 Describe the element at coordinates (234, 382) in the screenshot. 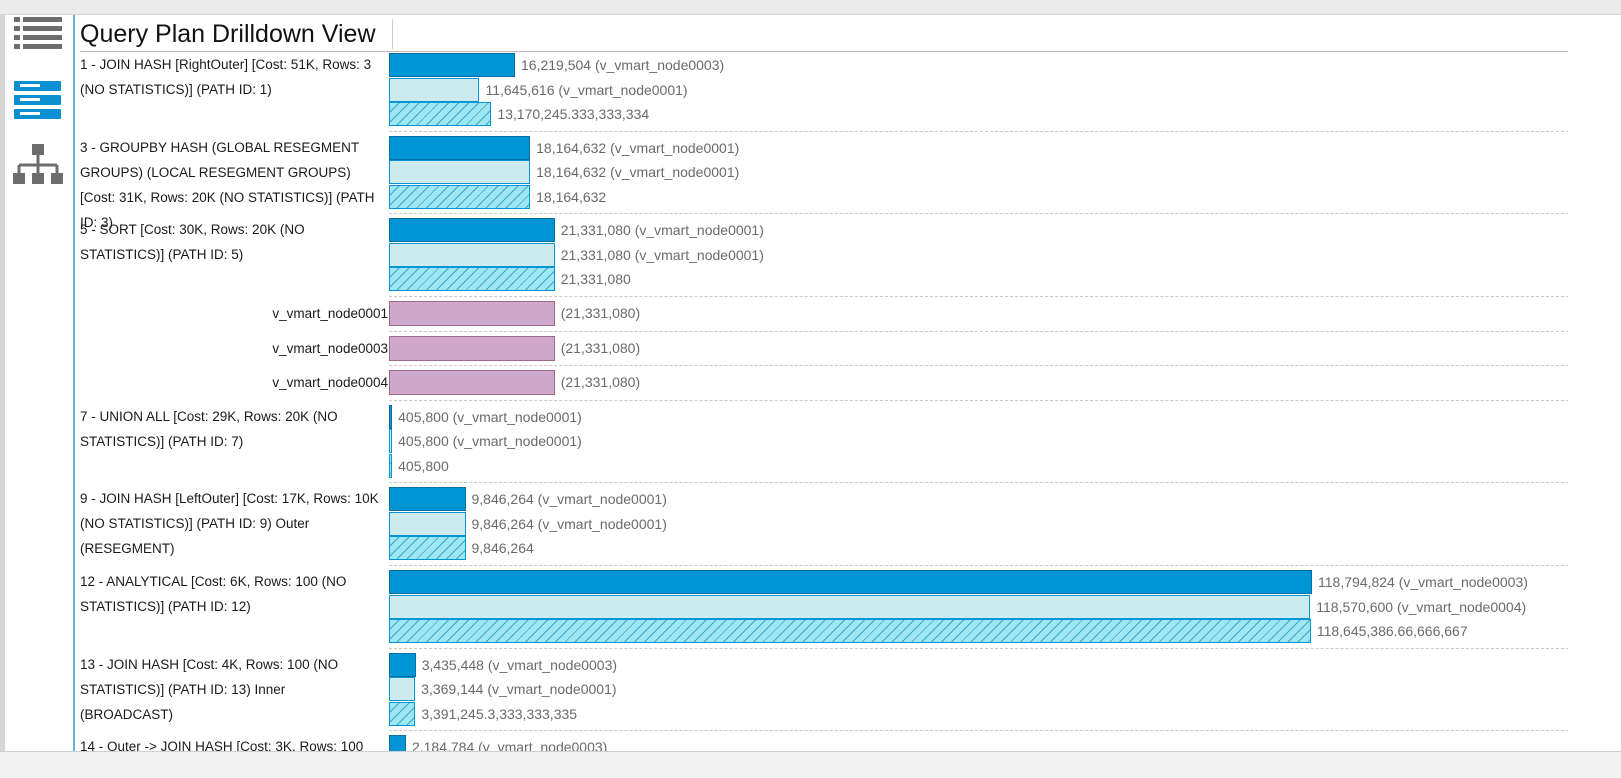

I see `node-label: v_vmart_node0004` at that location.